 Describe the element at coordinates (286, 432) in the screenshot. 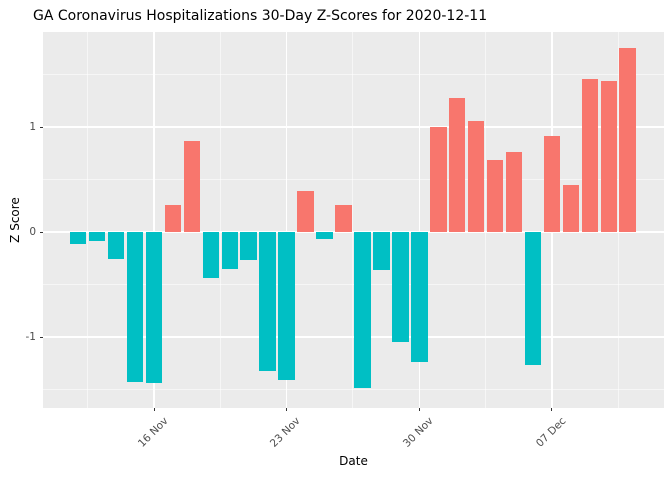

I see `x-tick-label: 23 Nov` at that location.